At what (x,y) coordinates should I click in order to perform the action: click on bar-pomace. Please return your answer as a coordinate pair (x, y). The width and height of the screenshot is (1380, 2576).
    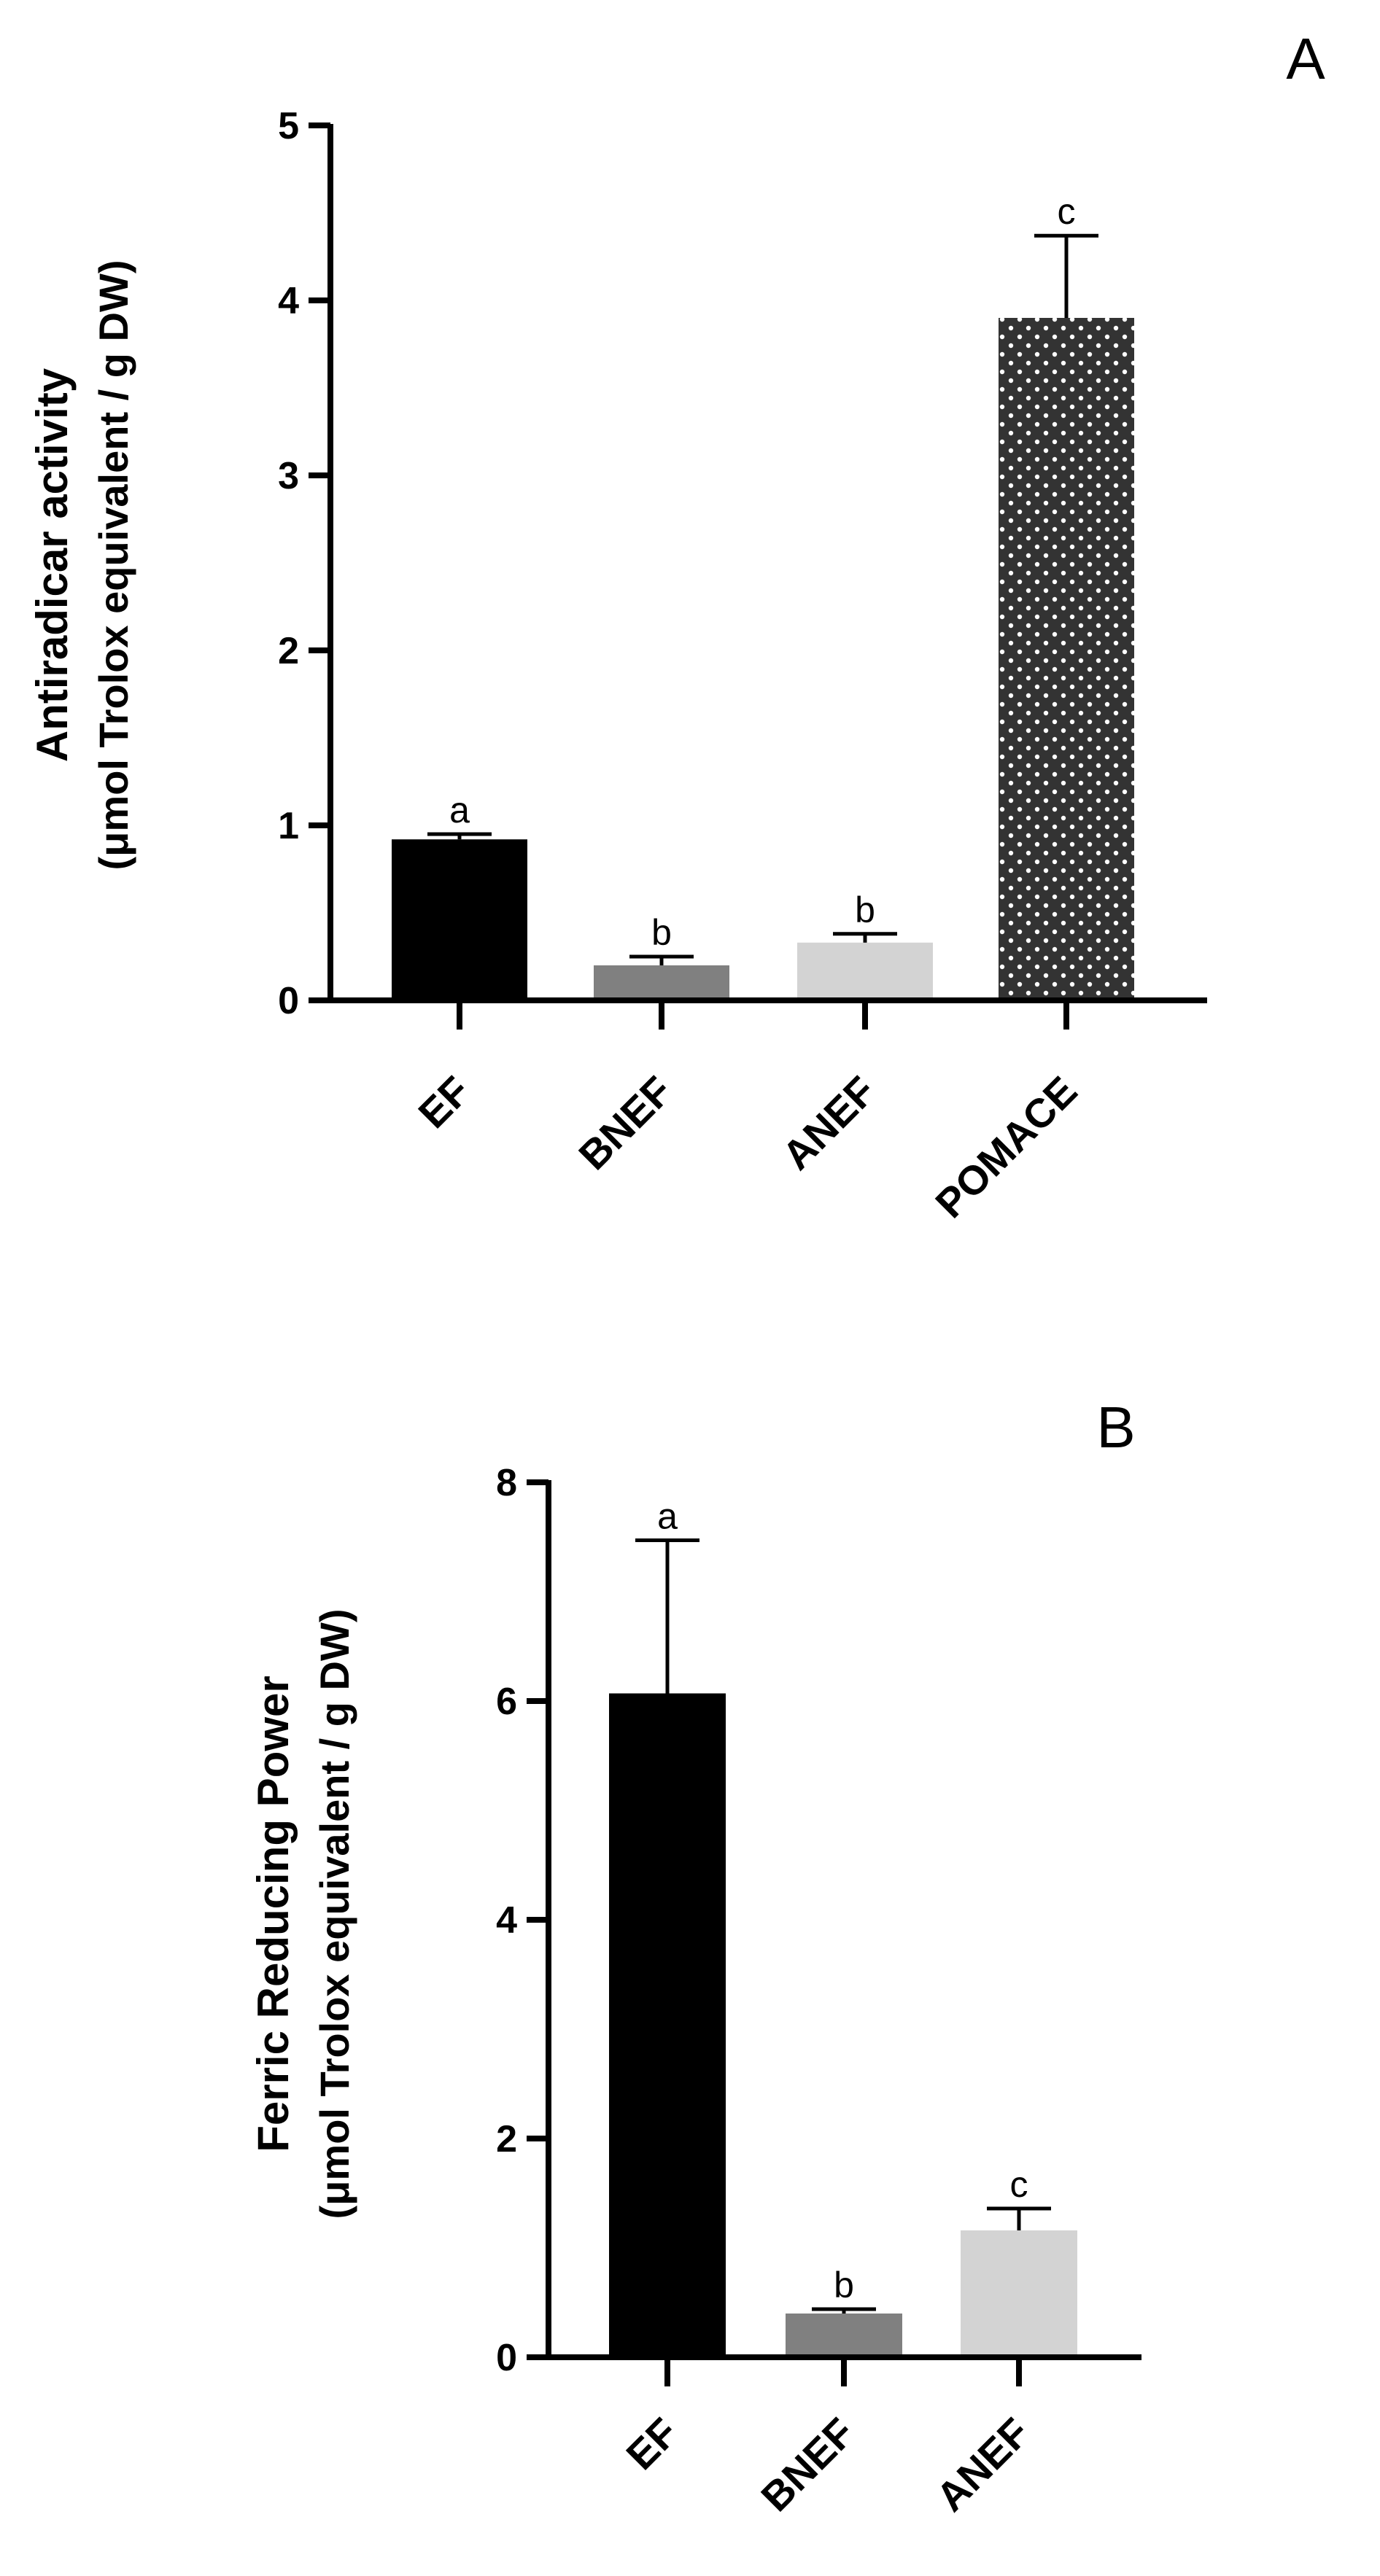
    Looking at the image, I should click on (1066, 659).